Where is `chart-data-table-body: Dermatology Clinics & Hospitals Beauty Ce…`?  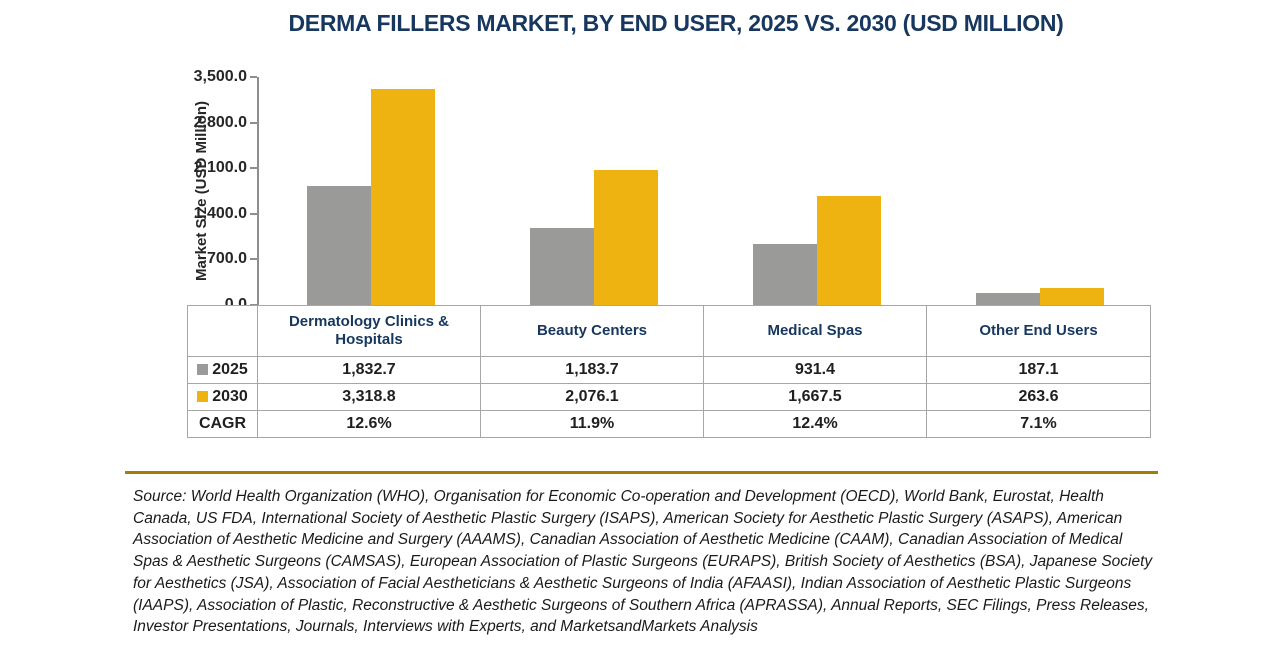
chart-data-table-body: Dermatology Clinics & Hospitals Beauty Ce… is located at coordinates (669, 371).